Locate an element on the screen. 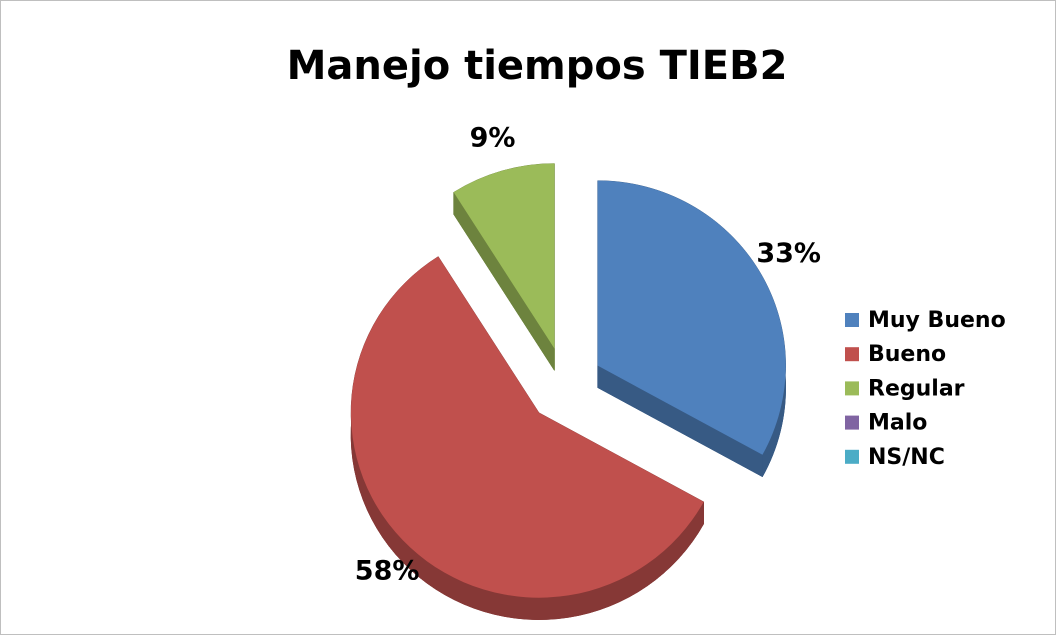 The width and height of the screenshot is (1056, 635). legend-label: Muy Bueno is located at coordinates (937, 320).